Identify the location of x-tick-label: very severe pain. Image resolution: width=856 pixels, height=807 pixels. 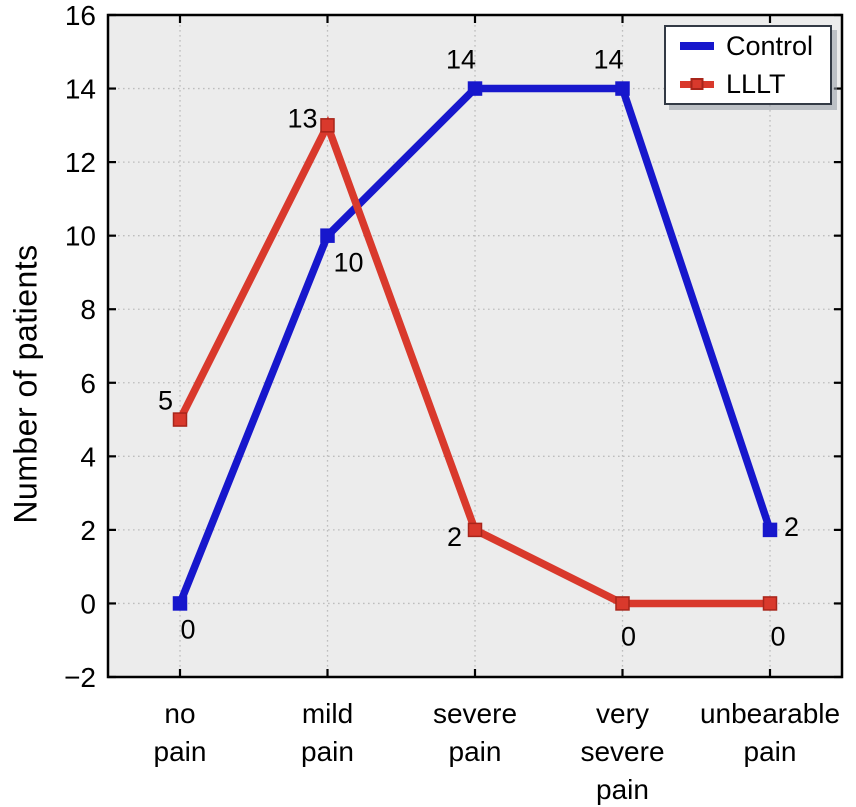
(622, 751).